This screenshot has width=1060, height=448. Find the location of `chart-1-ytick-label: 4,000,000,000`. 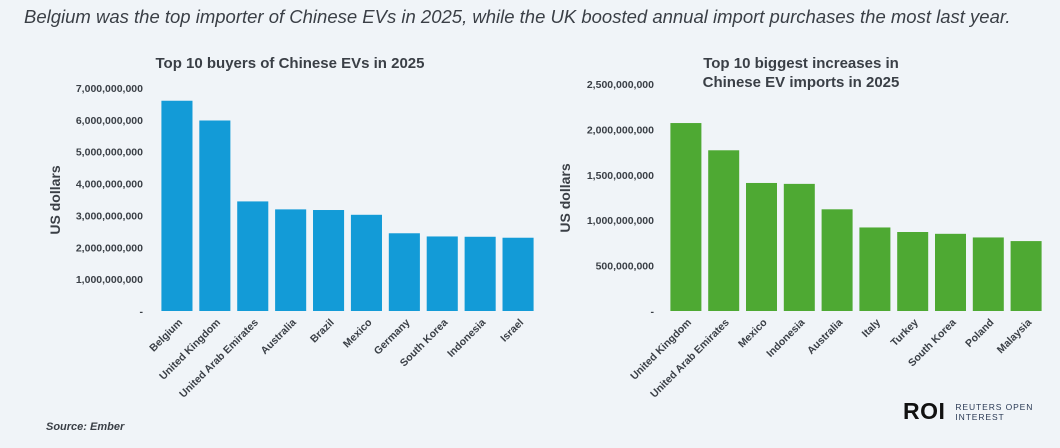

chart-1-ytick-label: 4,000,000,000 is located at coordinates (109, 185).